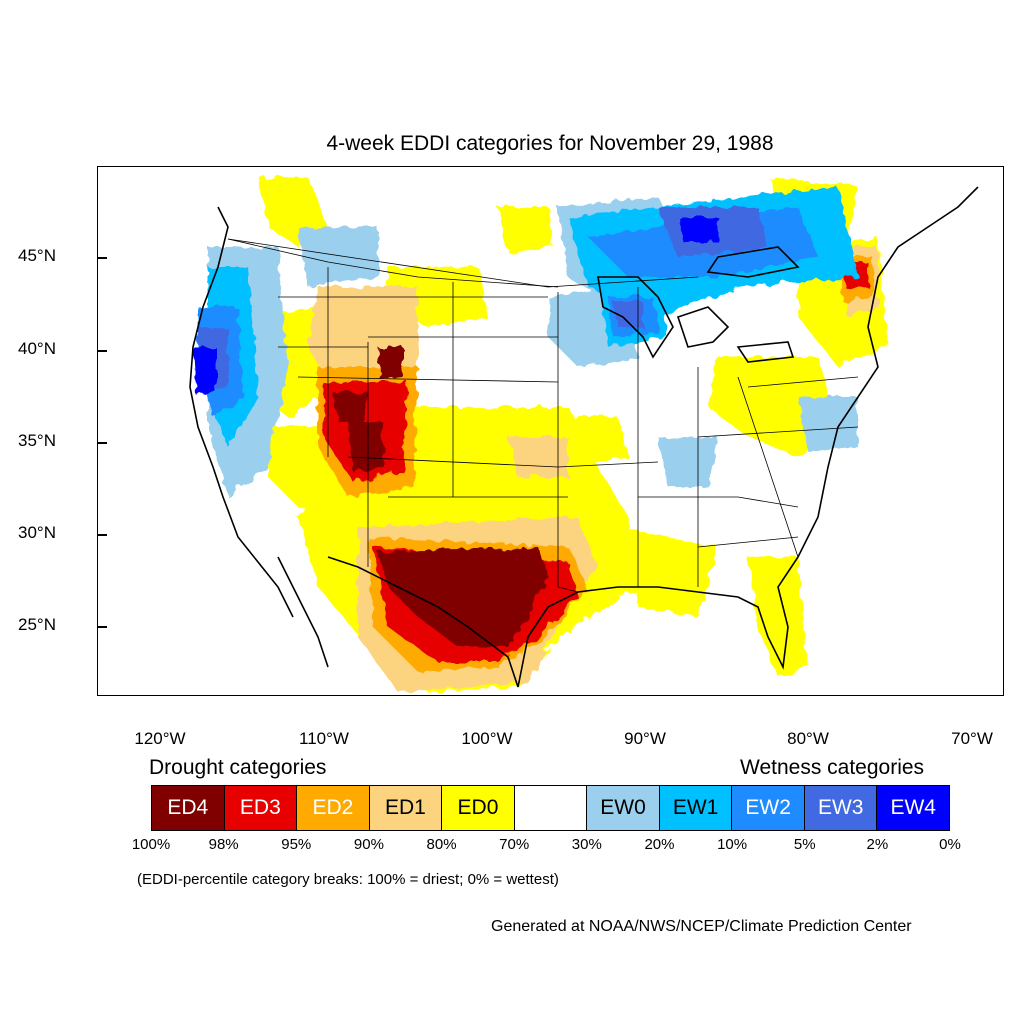  What do you see at coordinates (37, 624) in the screenshot?
I see `lat-label-25n: 25°N` at bounding box center [37, 624].